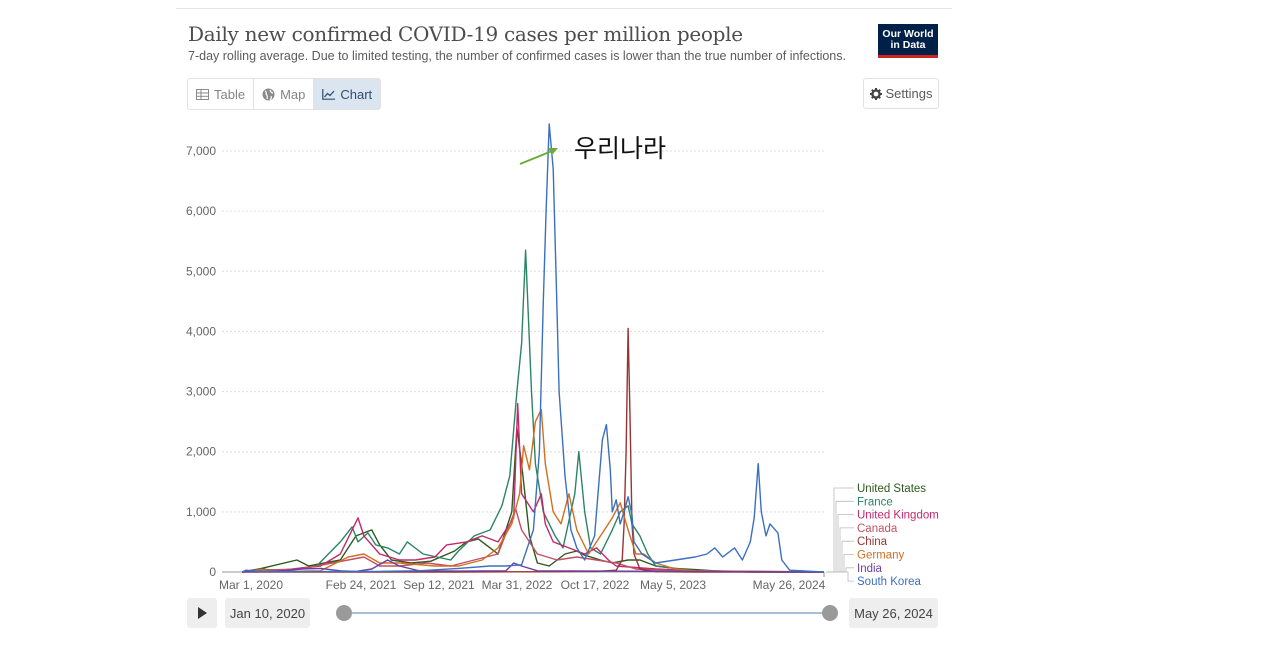  Describe the element at coordinates (329, 94) in the screenshot. I see `line-chart-icon` at that location.